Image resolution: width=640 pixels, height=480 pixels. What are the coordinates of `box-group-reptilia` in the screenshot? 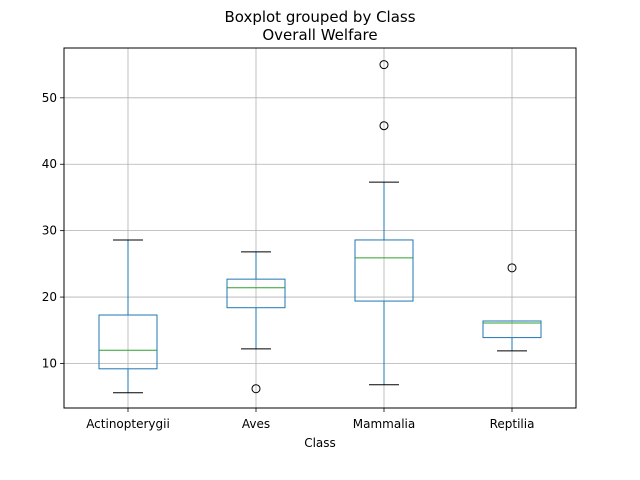 It's located at (512, 307).